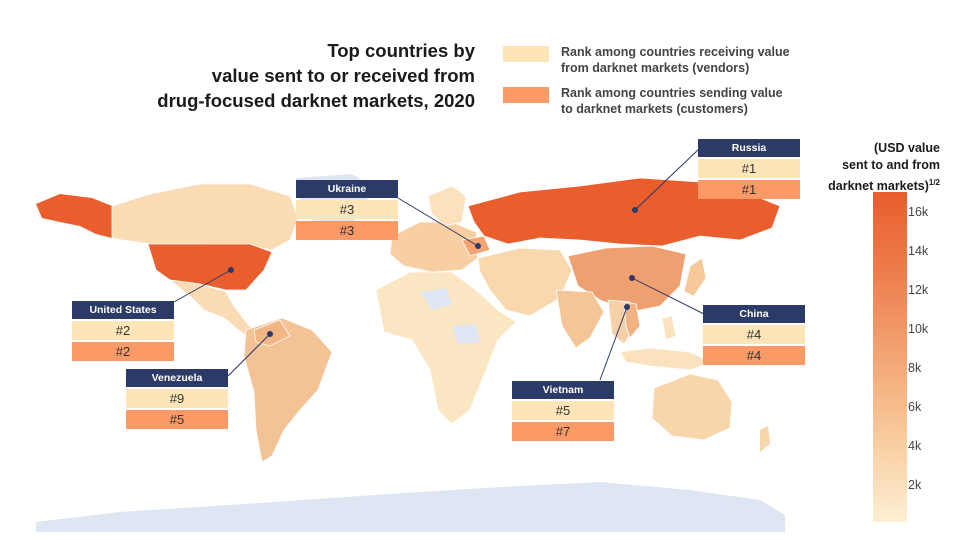 Image resolution: width=960 pixels, height=540 pixels. Describe the element at coordinates (754, 314) in the screenshot. I see `country-name: China` at that location.